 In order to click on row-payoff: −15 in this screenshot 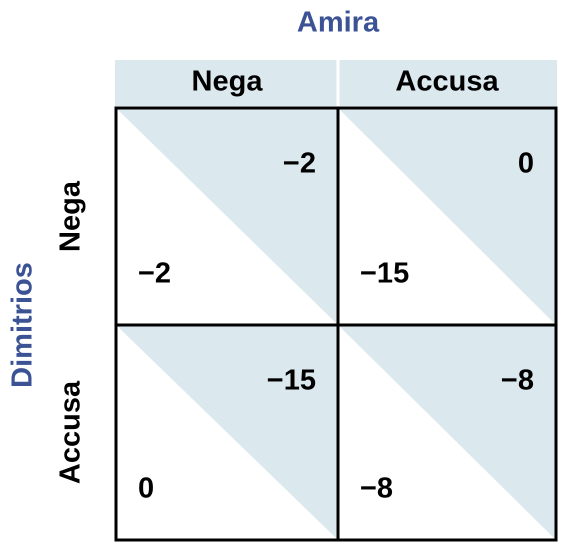, I will do `click(384, 274)`.